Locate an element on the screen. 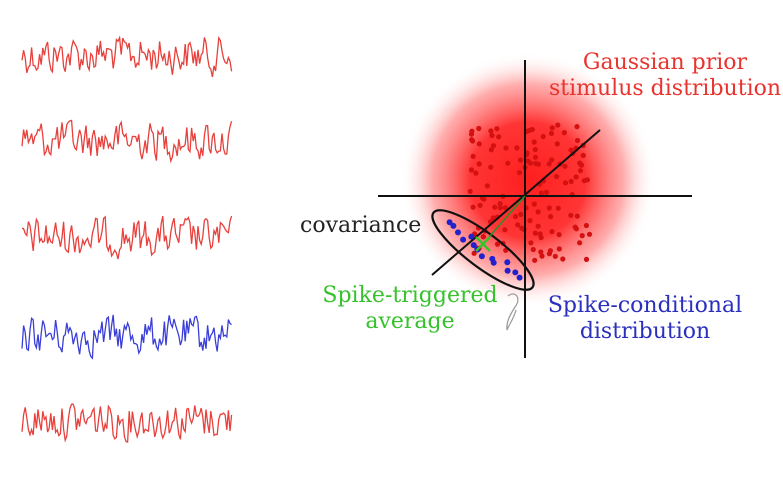  covariance-ellipse is located at coordinates (483, 250).